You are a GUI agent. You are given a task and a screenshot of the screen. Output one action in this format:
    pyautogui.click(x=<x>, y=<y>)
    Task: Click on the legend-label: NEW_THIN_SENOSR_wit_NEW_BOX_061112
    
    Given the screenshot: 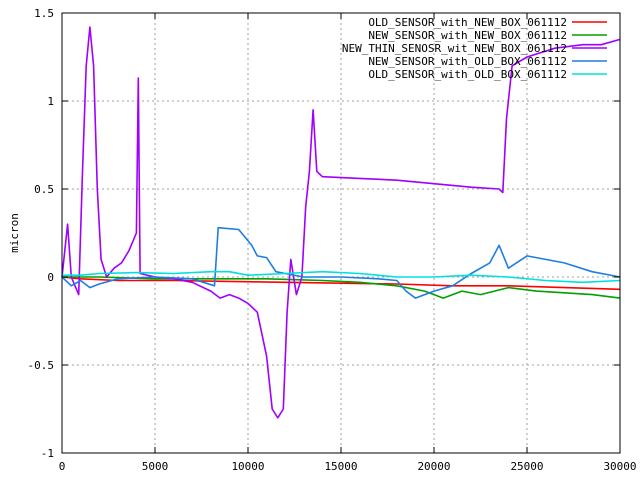 What is the action you would take?
    pyautogui.click(x=454, y=48)
    